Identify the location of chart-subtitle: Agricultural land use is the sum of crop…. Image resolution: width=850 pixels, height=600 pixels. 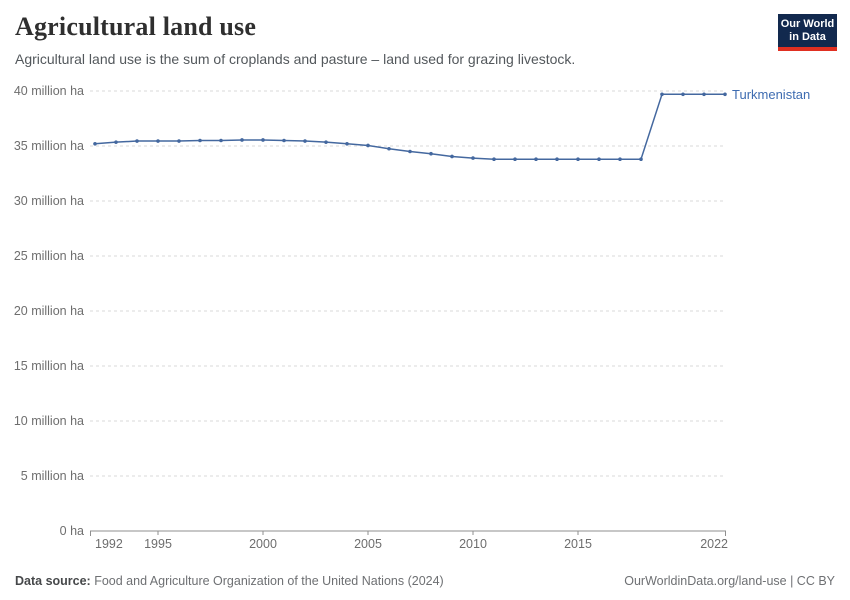
(295, 59).